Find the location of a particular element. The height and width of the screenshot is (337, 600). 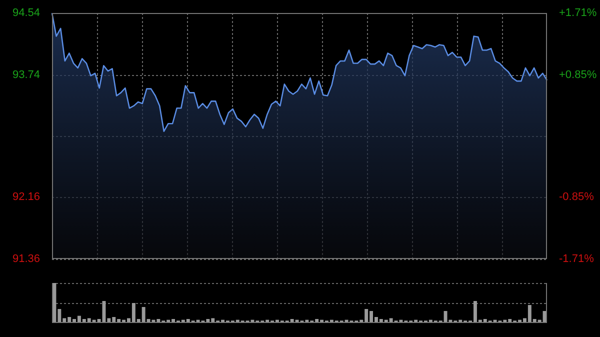

y2-tick-label: +1.71% is located at coordinates (578, 13).